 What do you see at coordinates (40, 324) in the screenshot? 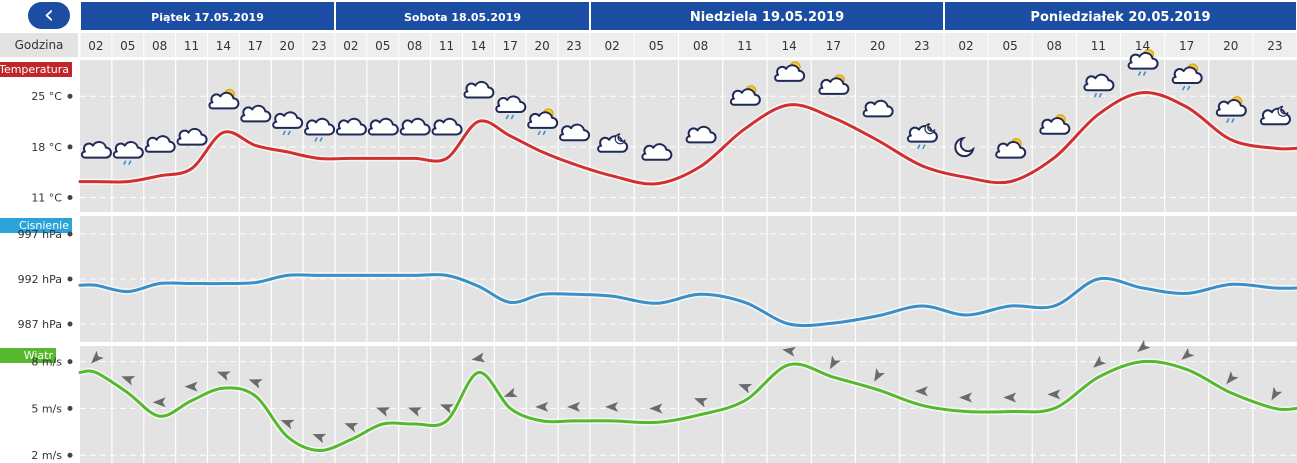
I see `pressure-tick-label: 987 hPa` at bounding box center [40, 324].